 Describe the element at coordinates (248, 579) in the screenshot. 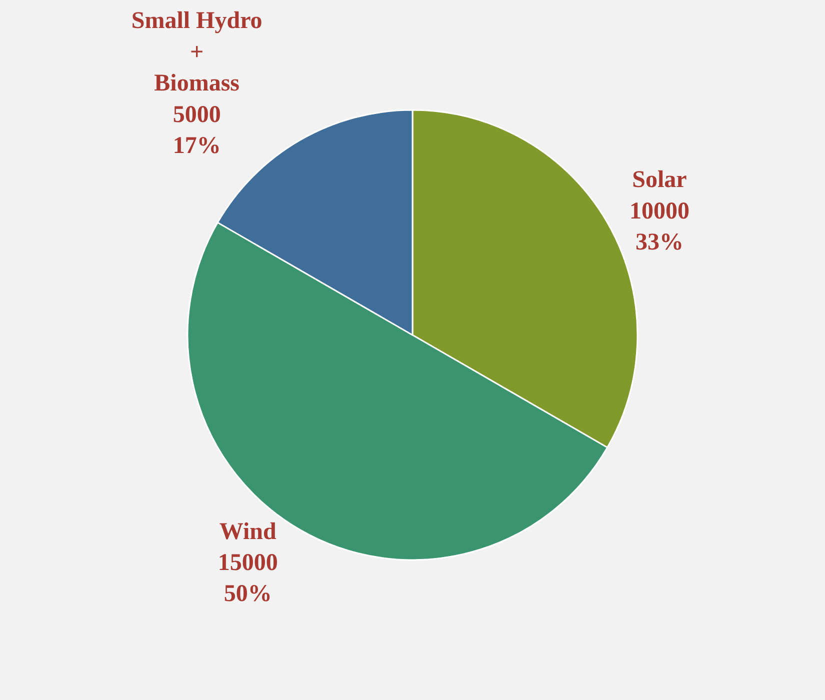

I see `data-label: 15000 50%` at that location.